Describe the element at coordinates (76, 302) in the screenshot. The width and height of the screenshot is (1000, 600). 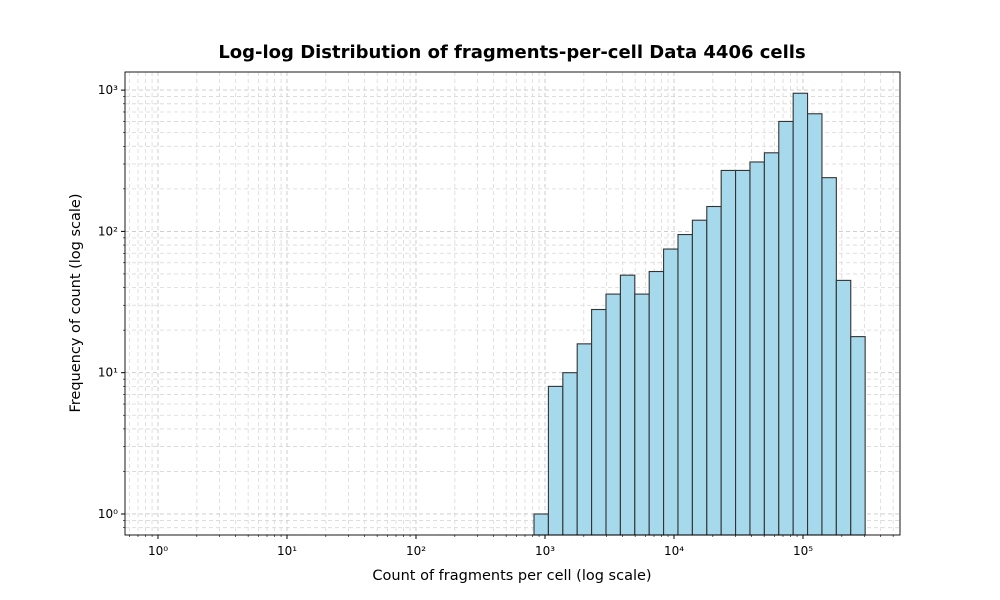
I see `y-axis-label: Frequency of count (log scale)` at that location.